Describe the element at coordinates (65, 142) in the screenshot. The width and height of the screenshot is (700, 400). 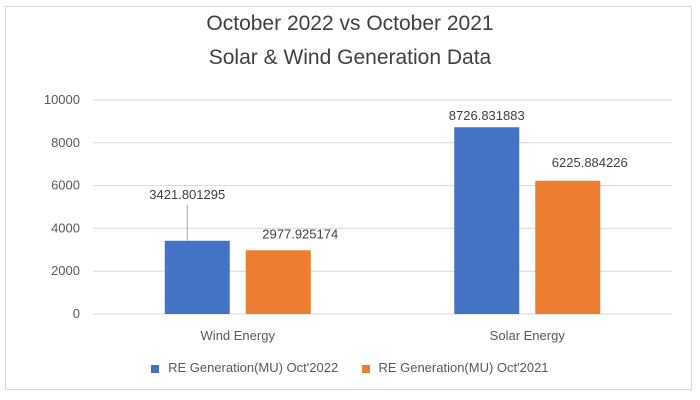
I see `y-tick-label-8000: 8000` at that location.